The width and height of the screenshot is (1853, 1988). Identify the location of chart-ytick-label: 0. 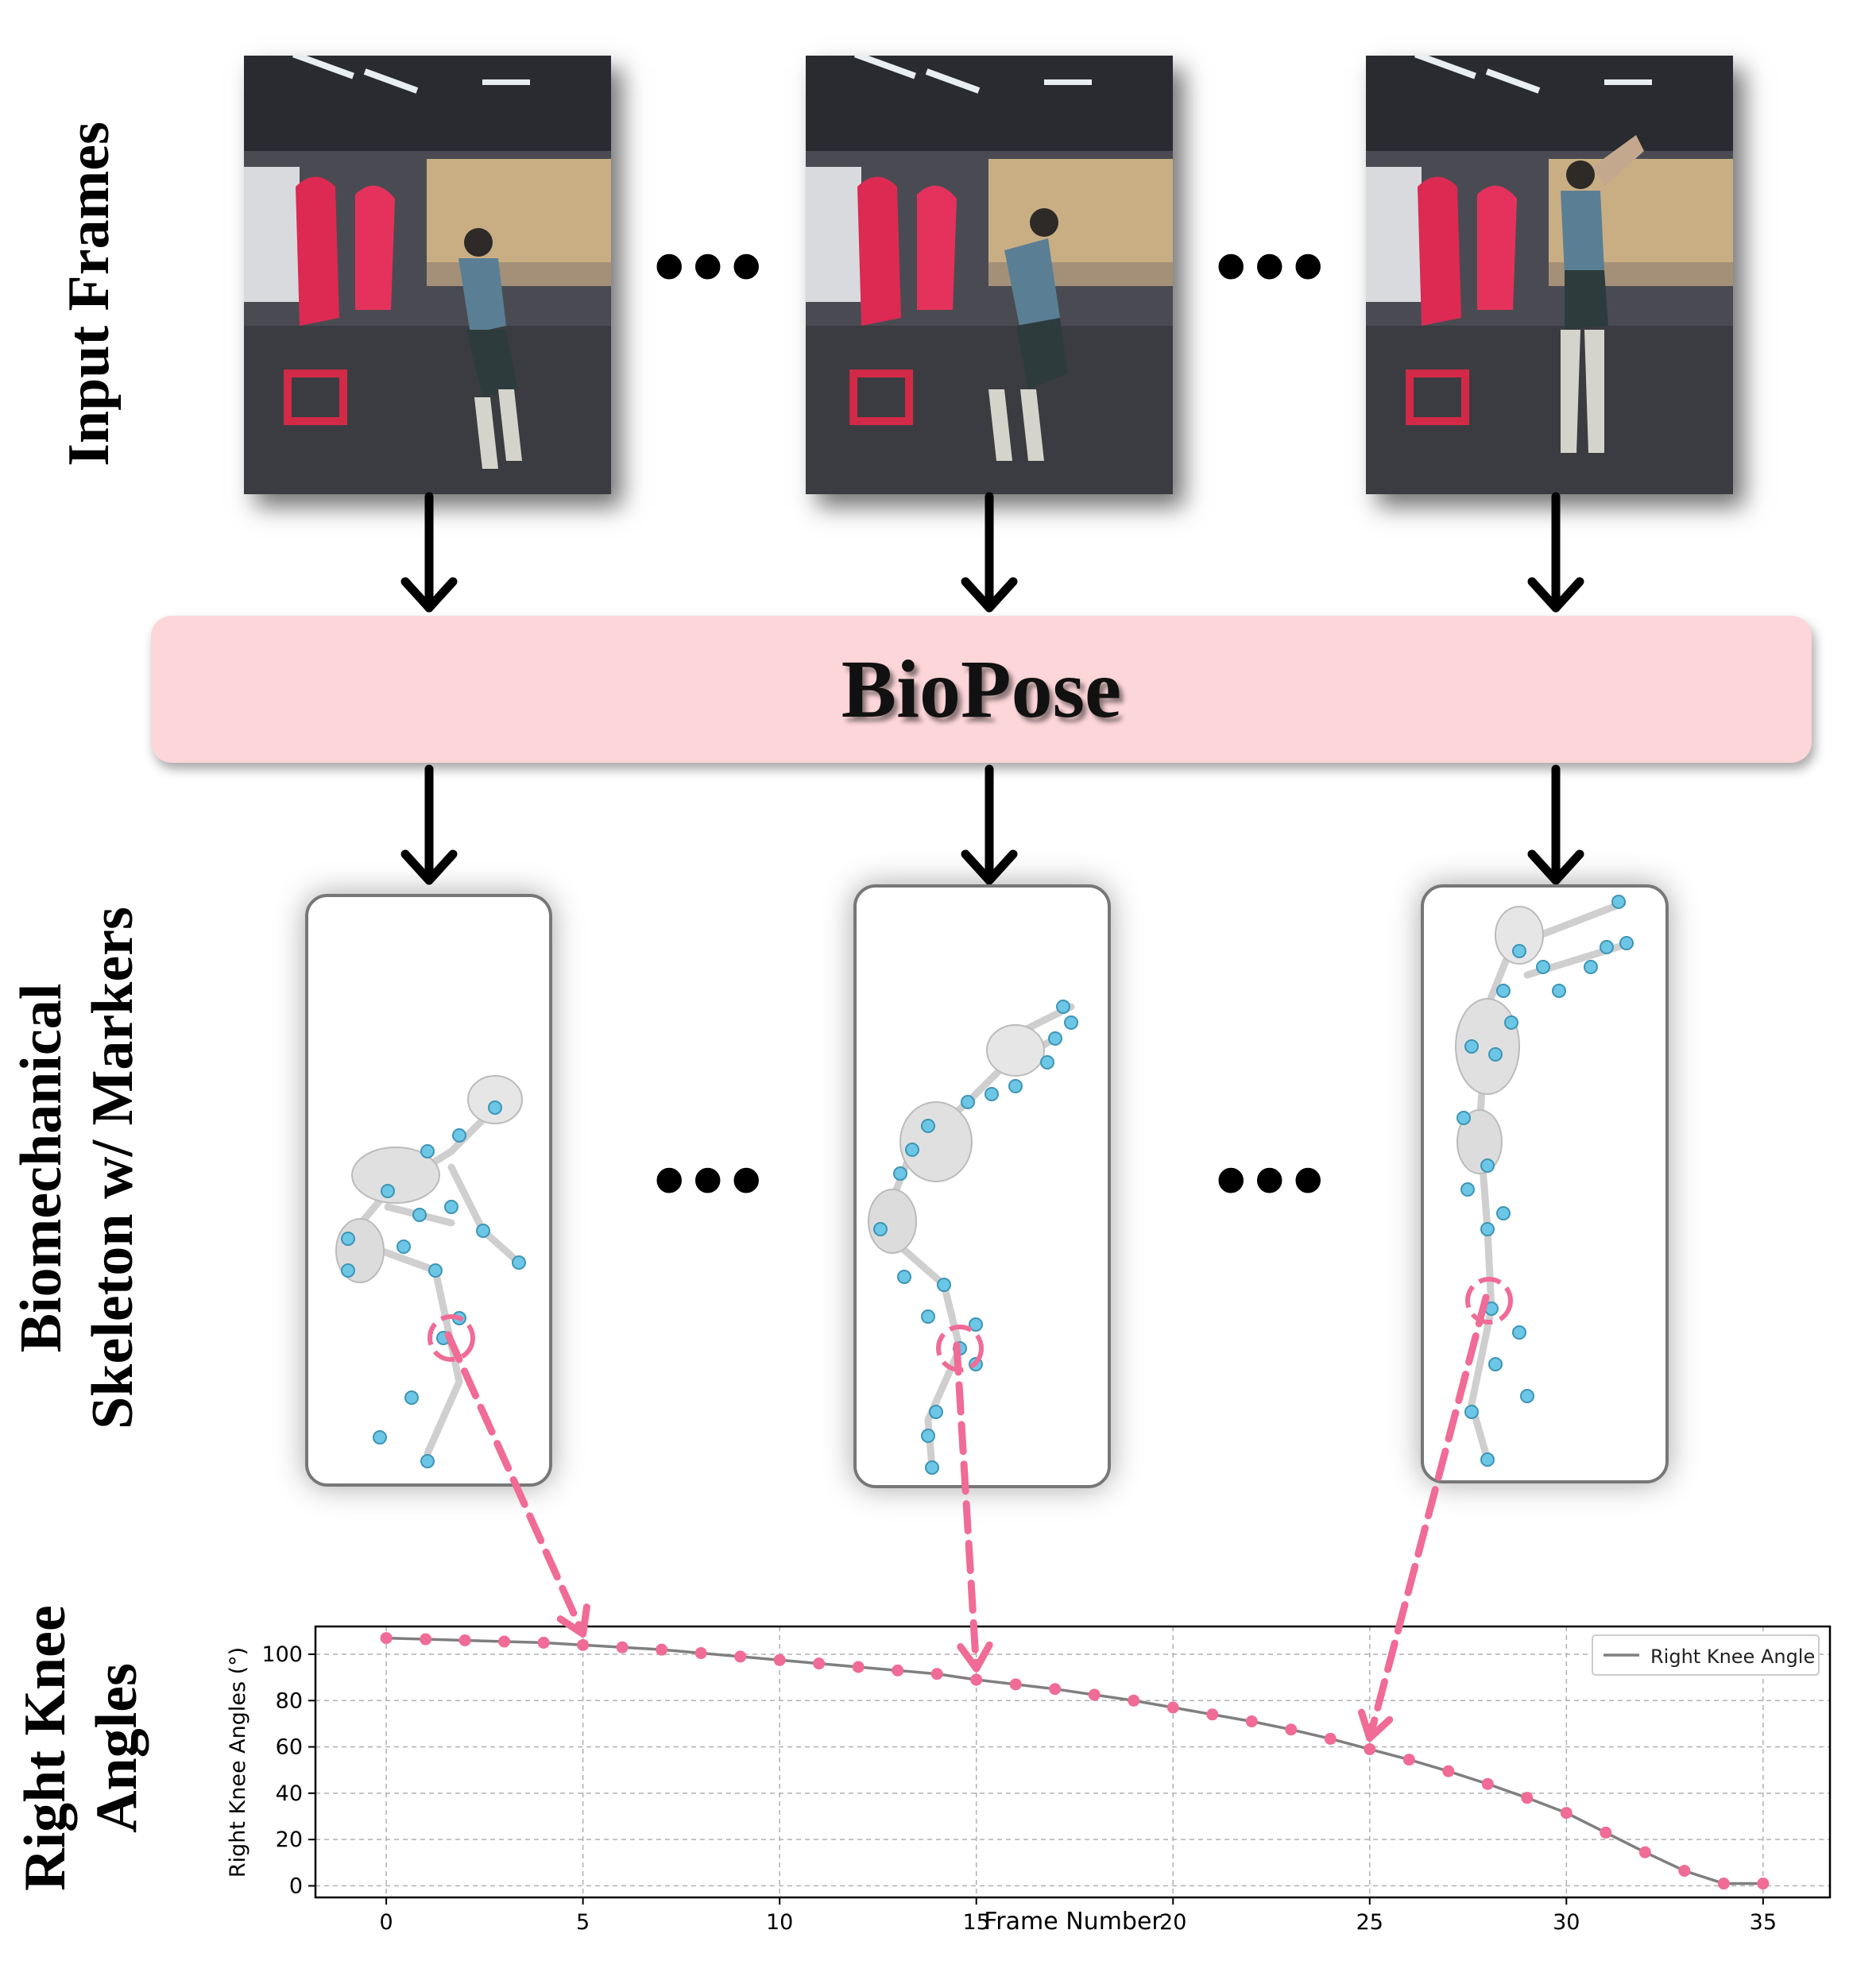
(296, 1886).